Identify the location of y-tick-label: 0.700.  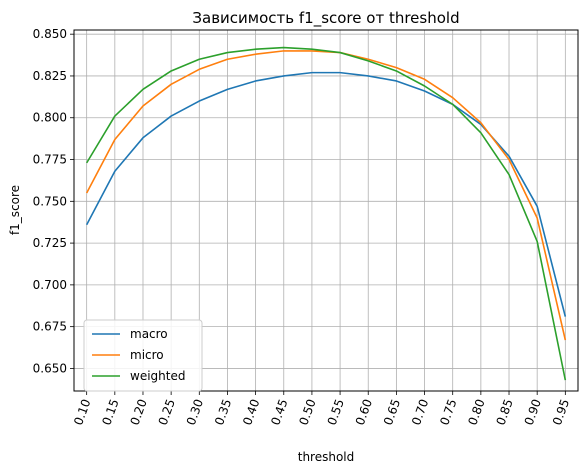
(50, 285).